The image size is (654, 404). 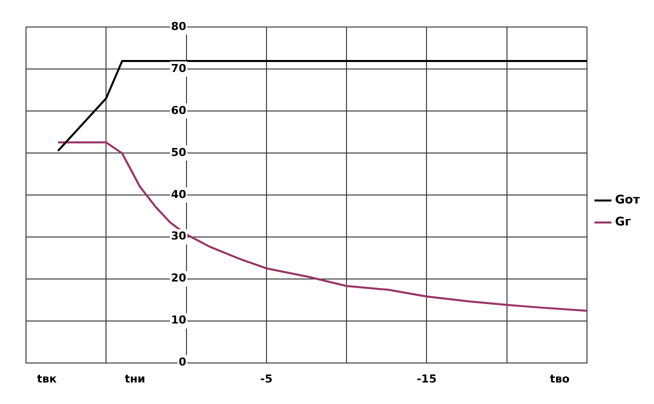 I want to click on y-tick-label: 50, so click(x=178, y=152).